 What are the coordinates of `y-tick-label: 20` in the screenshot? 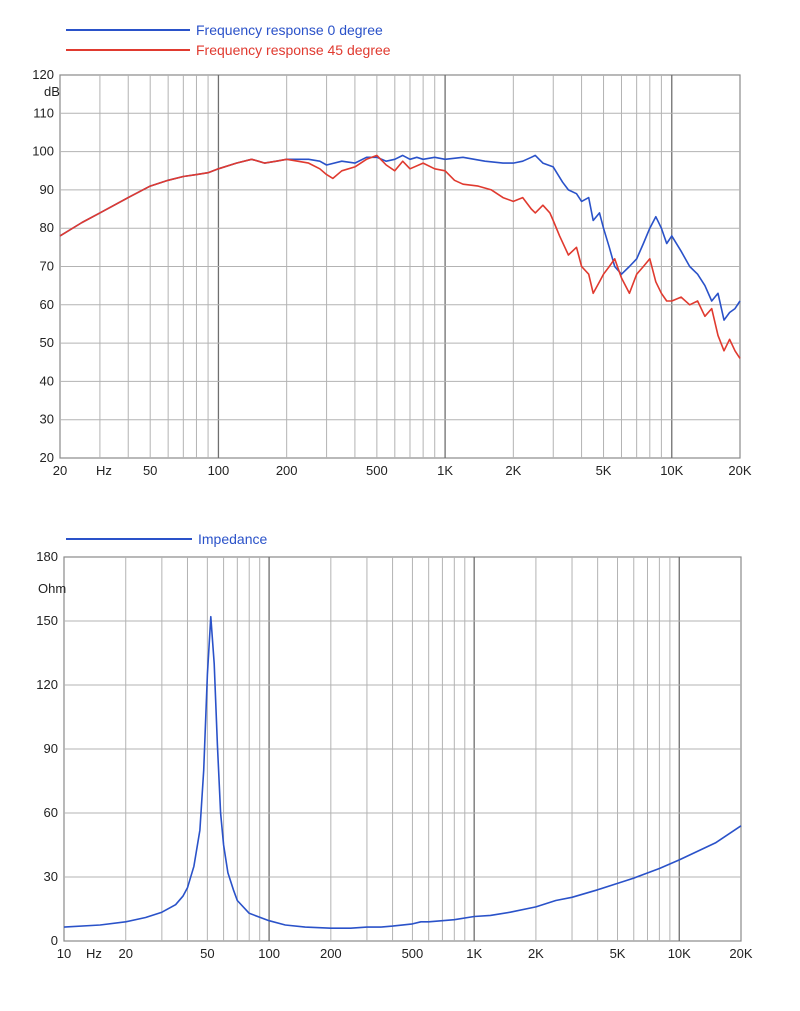 It's located at (47, 457).